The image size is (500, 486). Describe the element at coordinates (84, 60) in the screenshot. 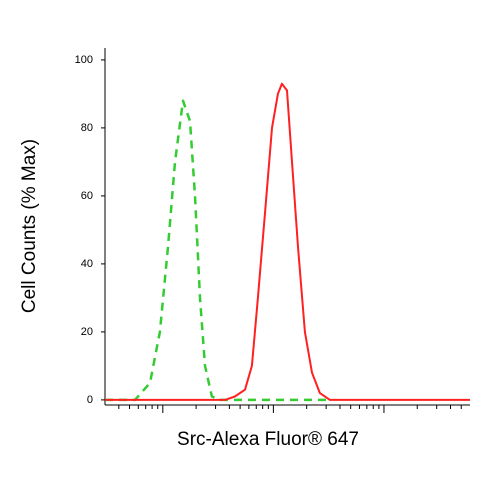

I see `y-tick-label: 100` at that location.